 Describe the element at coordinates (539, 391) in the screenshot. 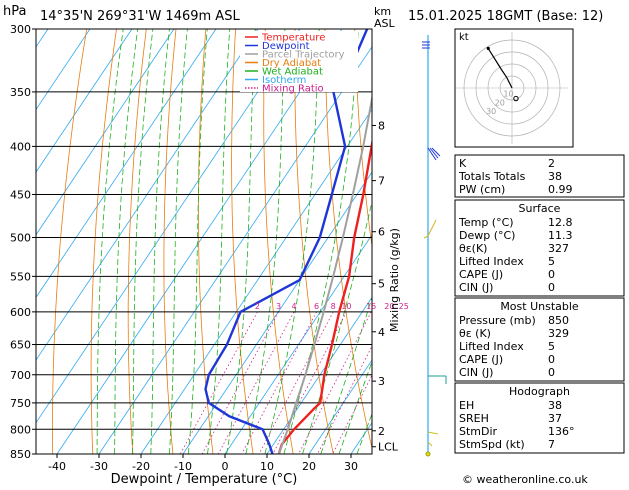

I see `hodograph-indices-title: Hodograph` at that location.